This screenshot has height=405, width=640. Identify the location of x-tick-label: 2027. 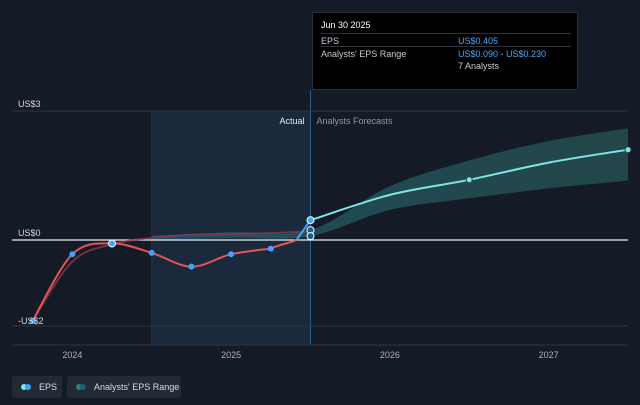
(549, 355).